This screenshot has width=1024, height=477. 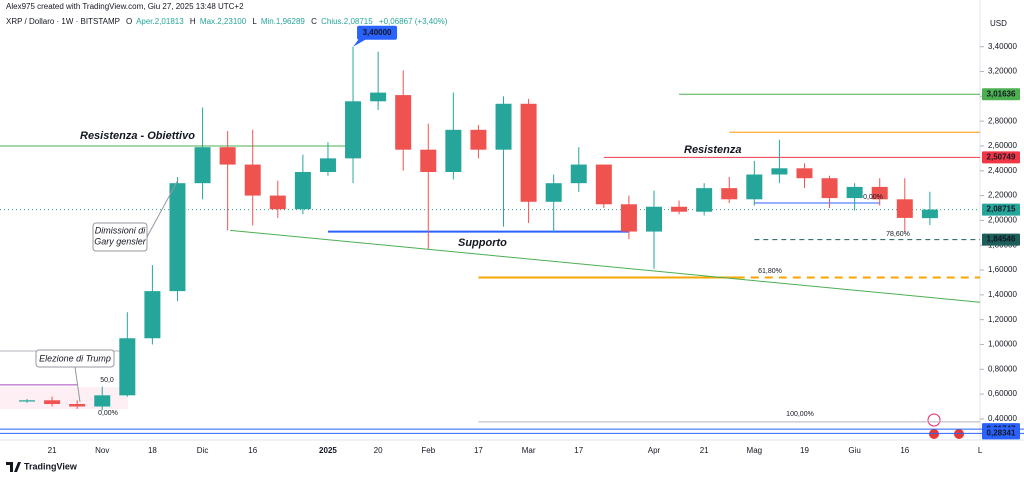 I want to click on annotation: Gary gensler, so click(x=120, y=241).